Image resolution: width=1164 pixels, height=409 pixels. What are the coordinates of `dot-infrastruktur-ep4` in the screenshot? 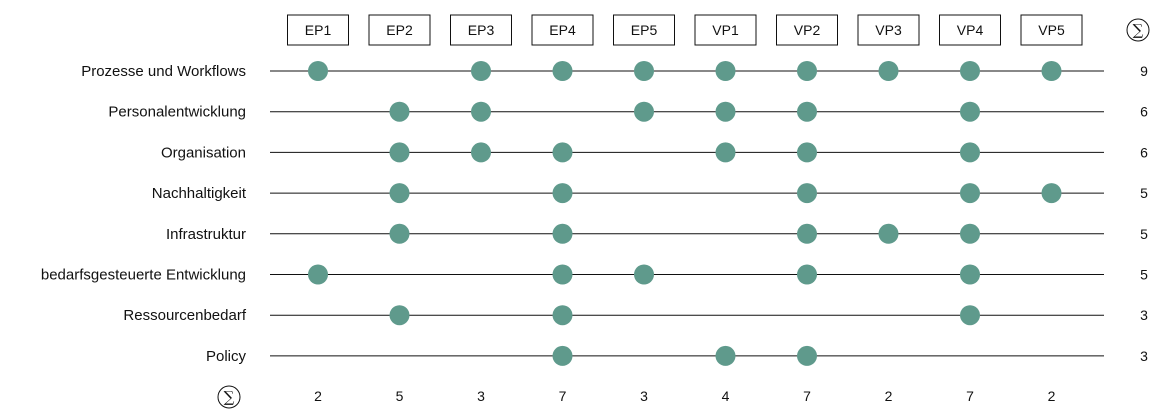 It's located at (562, 233).